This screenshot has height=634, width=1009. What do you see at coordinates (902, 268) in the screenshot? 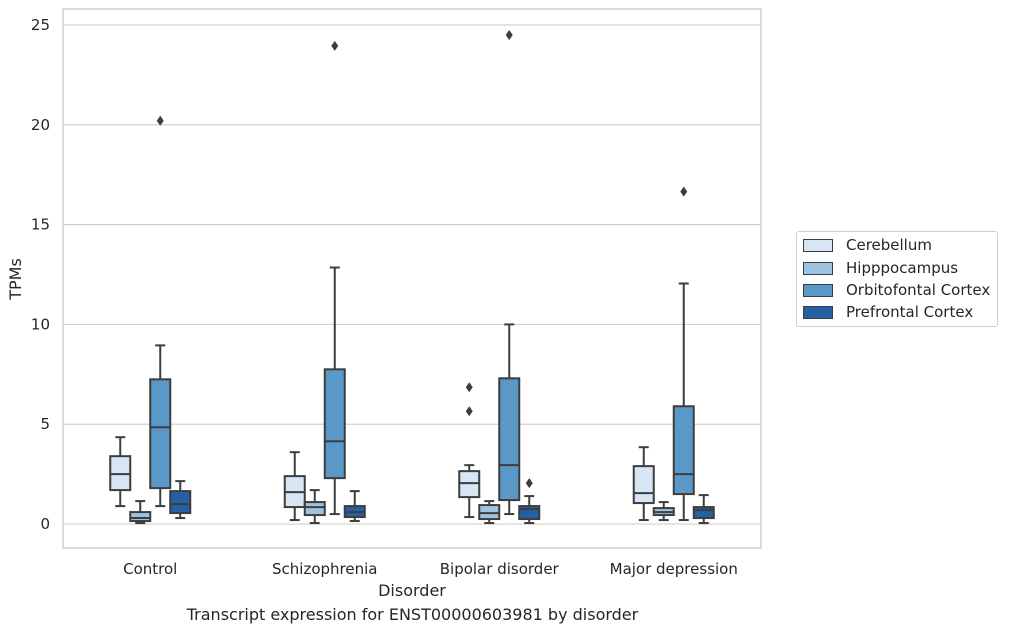
I see `legend-label: Hipppocampus` at bounding box center [902, 268].